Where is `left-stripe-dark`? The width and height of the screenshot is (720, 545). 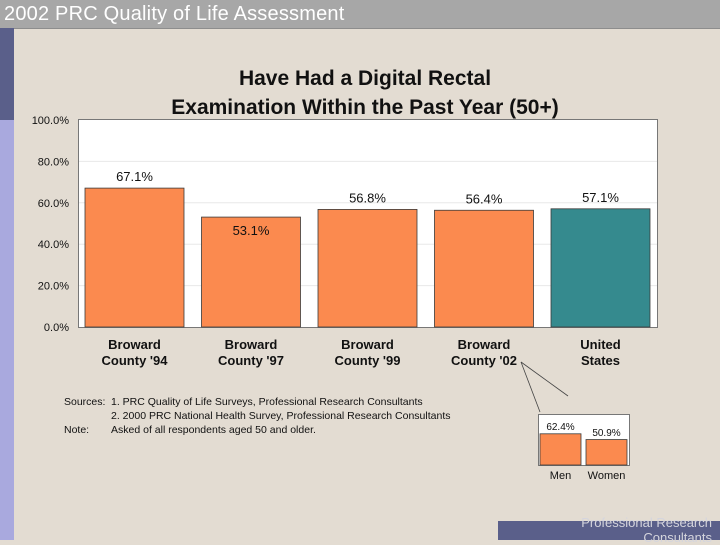
left-stripe-dark is located at coordinates (7, 74).